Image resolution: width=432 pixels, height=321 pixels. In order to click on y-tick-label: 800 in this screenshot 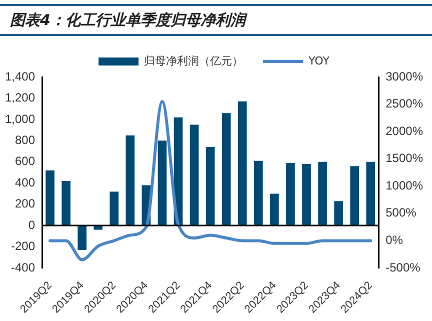, I will do `click(25, 139)`.